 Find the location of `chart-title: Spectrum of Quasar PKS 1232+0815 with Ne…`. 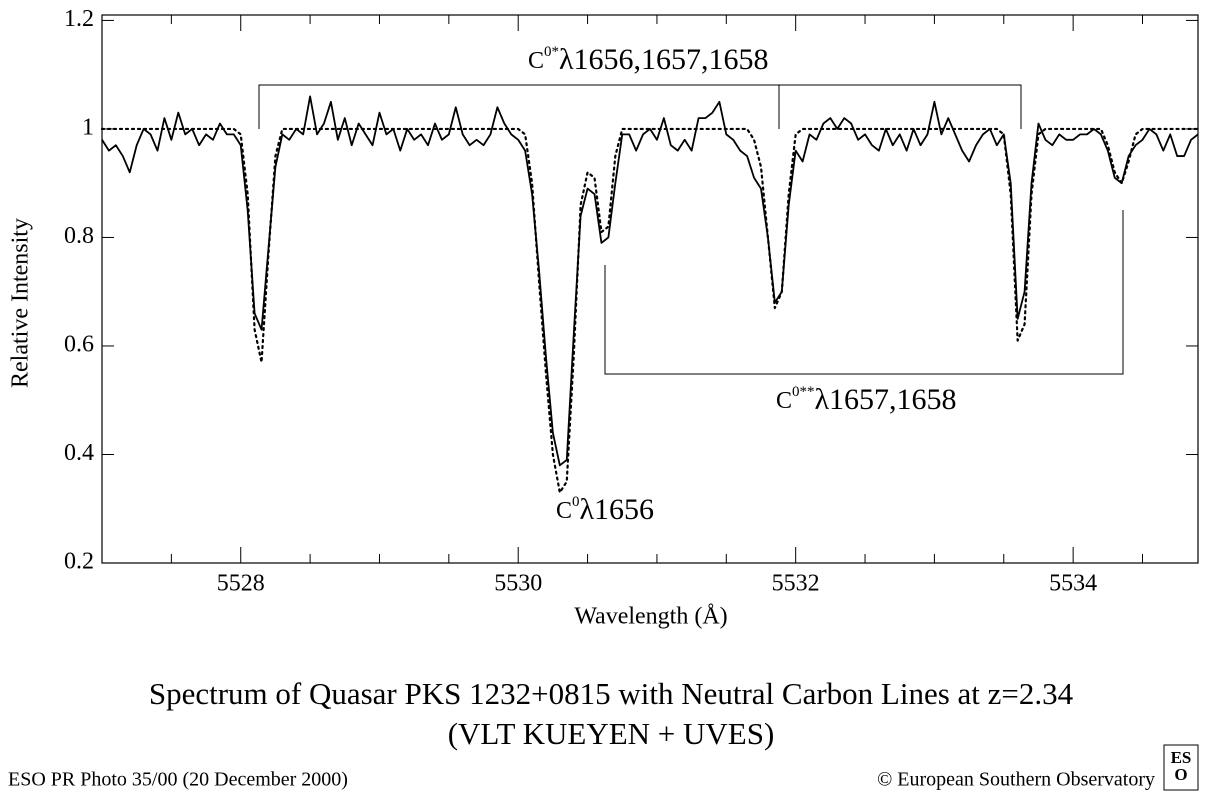

chart-title: Spectrum of Quasar PKS 1232+0815 with Ne… is located at coordinates (611, 693).